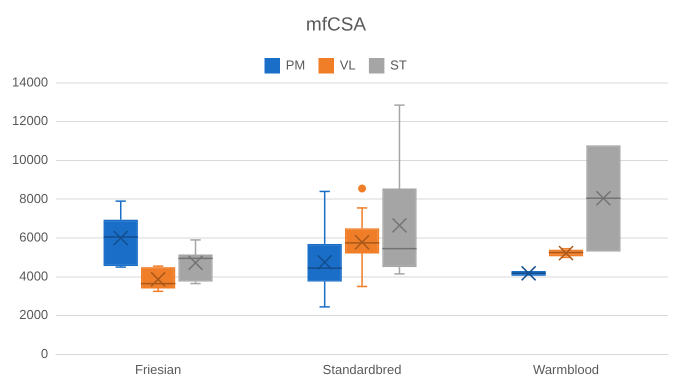 The image size is (678, 390). What do you see at coordinates (566, 369) in the screenshot?
I see `x-tick-label: Warmblood` at bounding box center [566, 369].